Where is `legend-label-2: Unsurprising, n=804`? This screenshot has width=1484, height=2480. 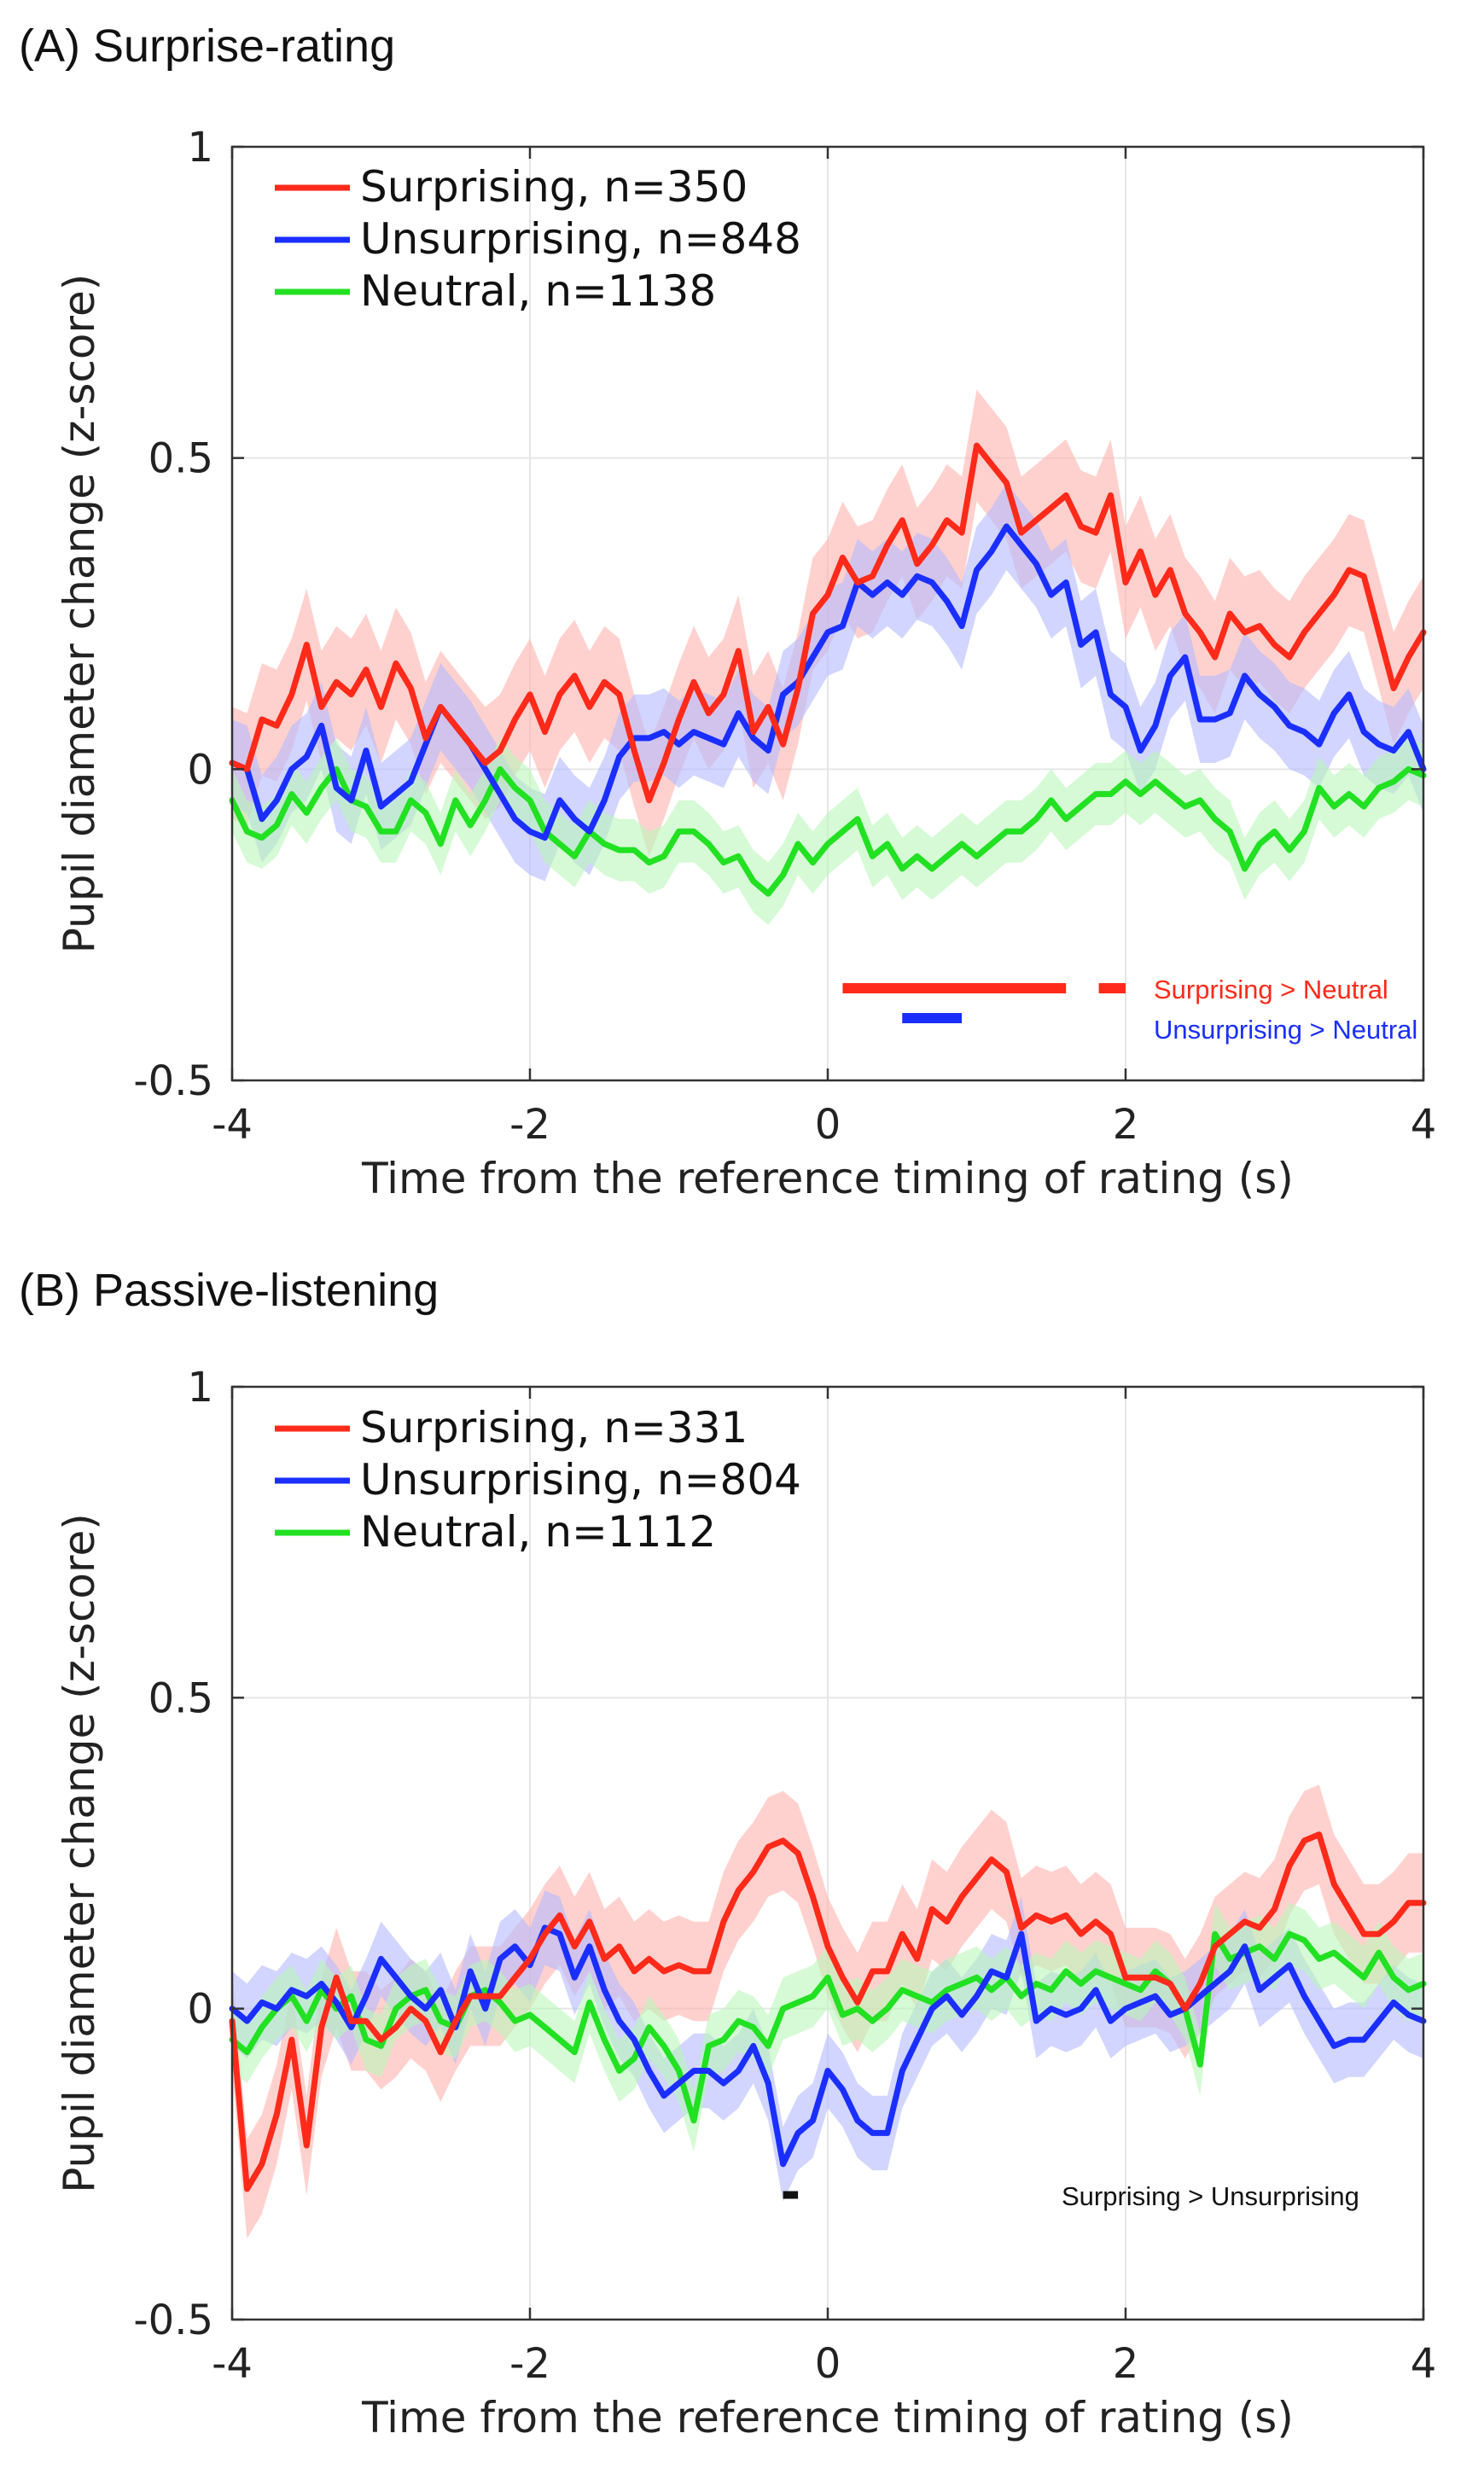
legend-label-2: Unsurprising, n=804 is located at coordinates (581, 1480).